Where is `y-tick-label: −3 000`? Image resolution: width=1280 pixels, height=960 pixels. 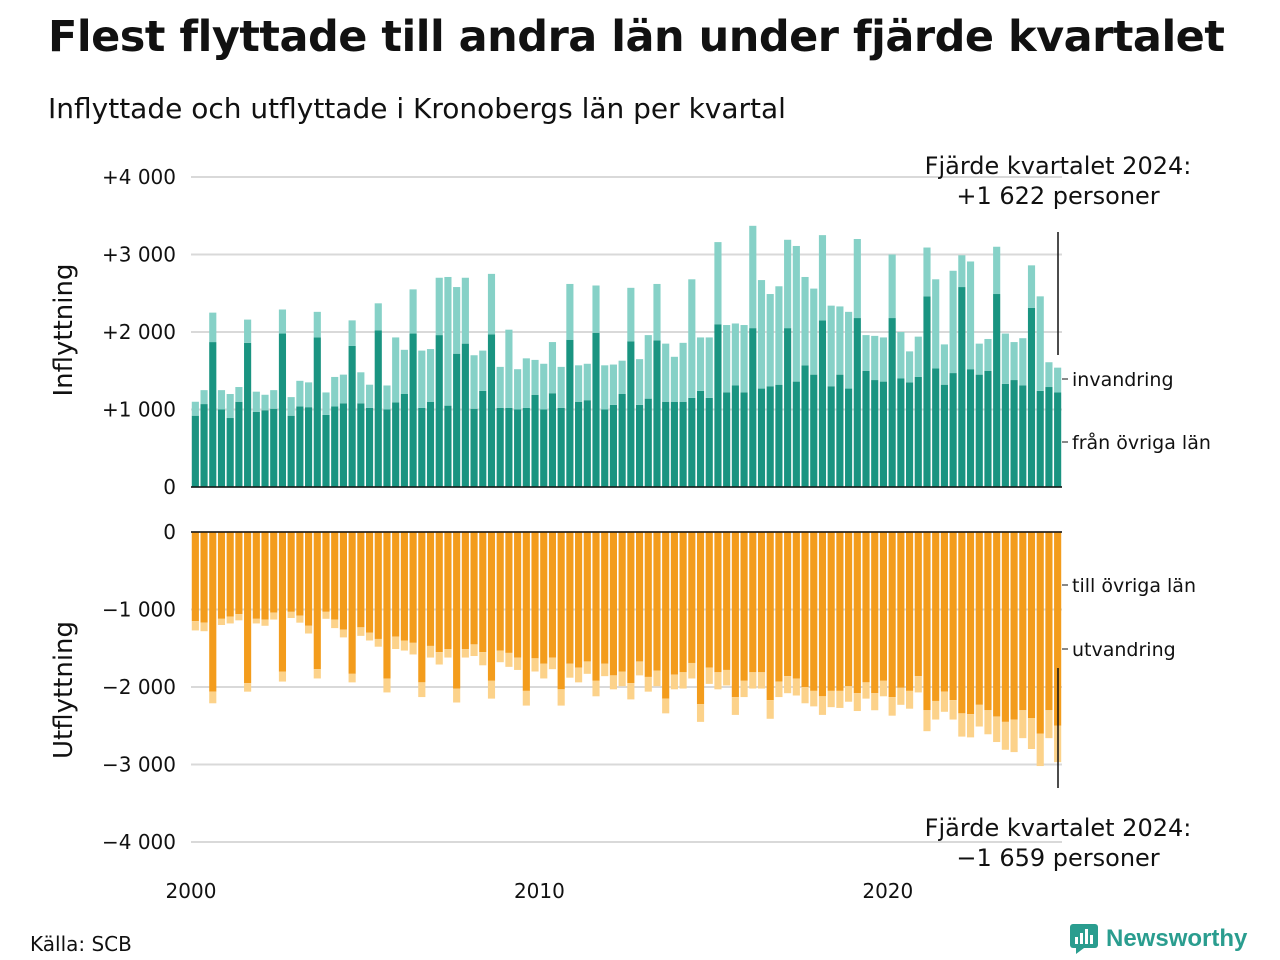 y-tick-label: −3 000 is located at coordinates (139, 765).